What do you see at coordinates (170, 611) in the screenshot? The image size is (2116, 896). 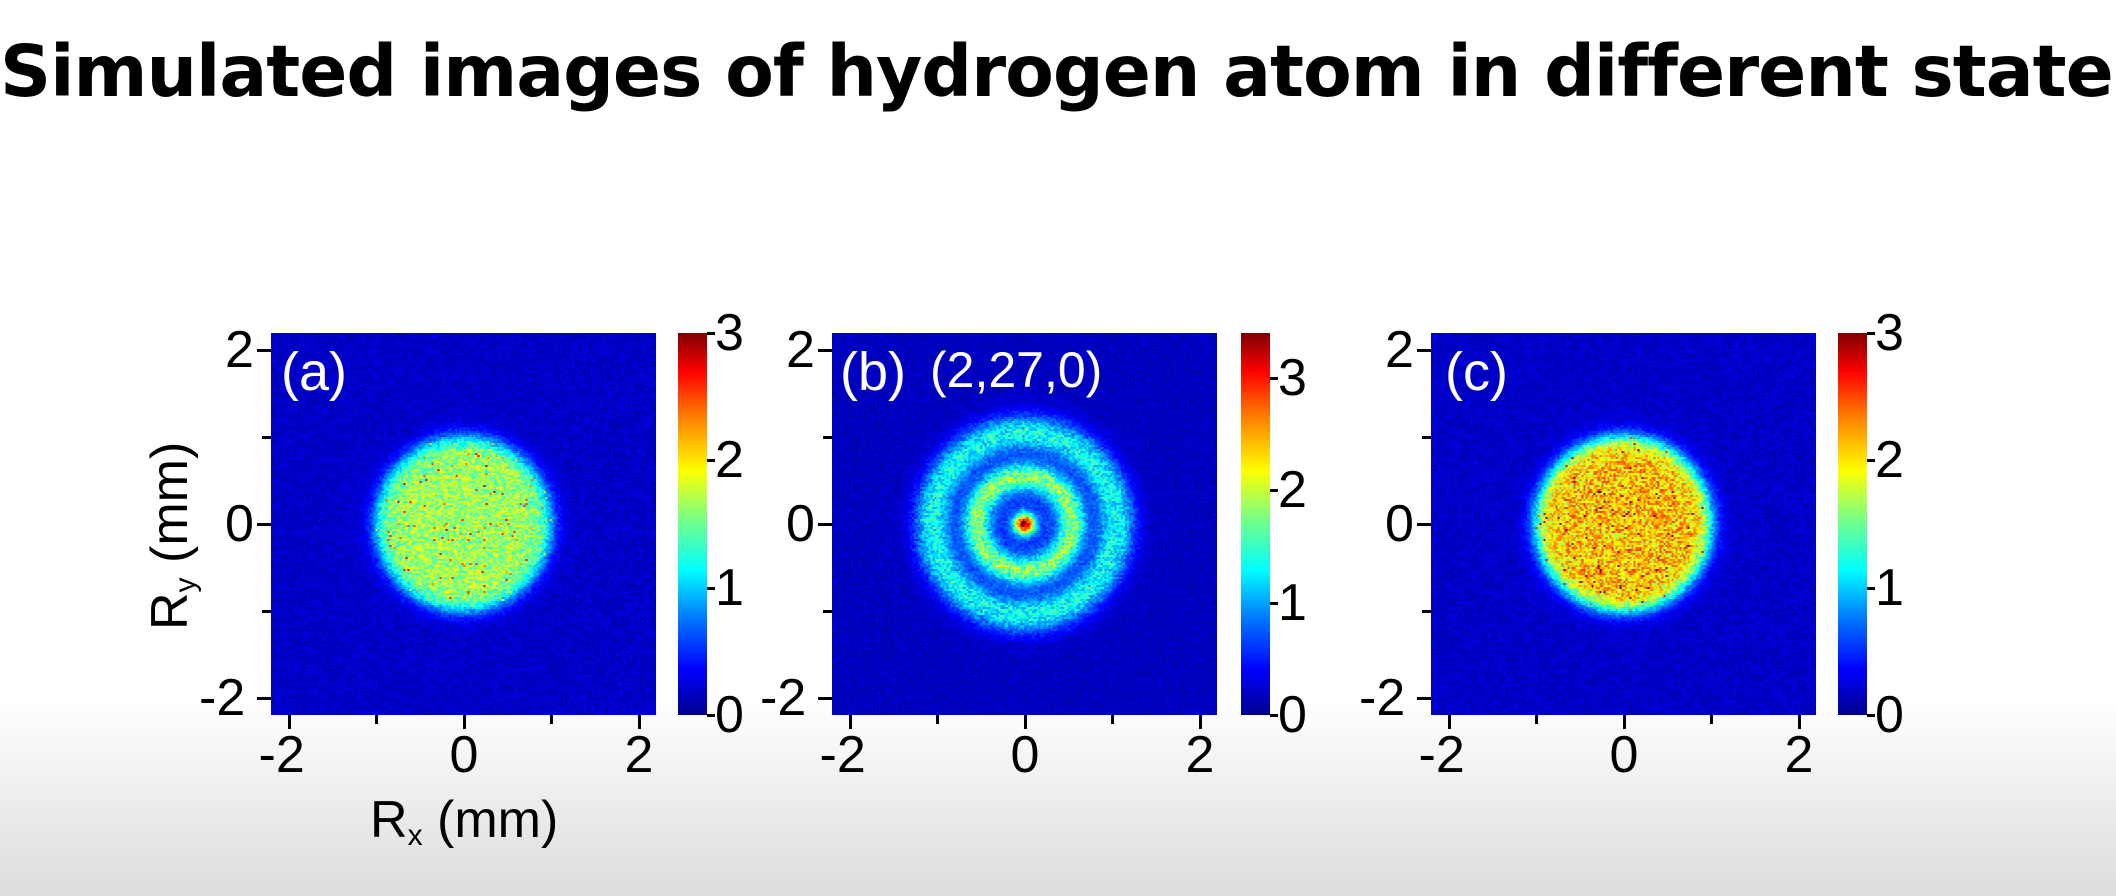 I see `y-axis-label-text: R` at bounding box center [170, 611].